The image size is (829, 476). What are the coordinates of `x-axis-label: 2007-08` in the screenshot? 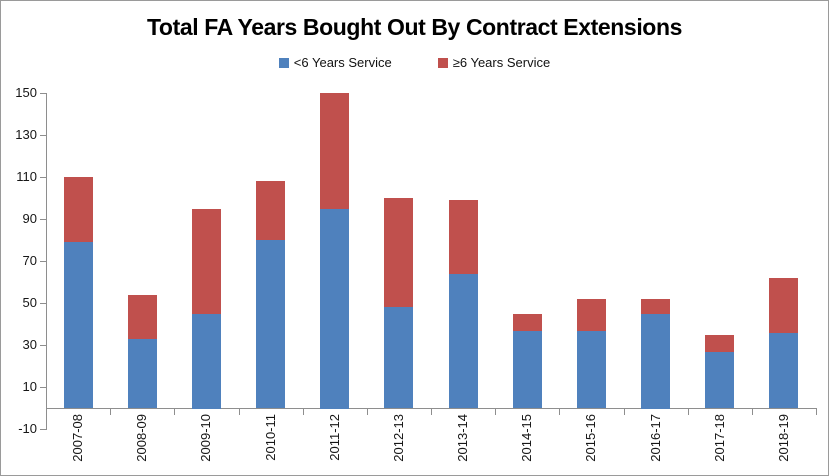 It's located at (77, 438).